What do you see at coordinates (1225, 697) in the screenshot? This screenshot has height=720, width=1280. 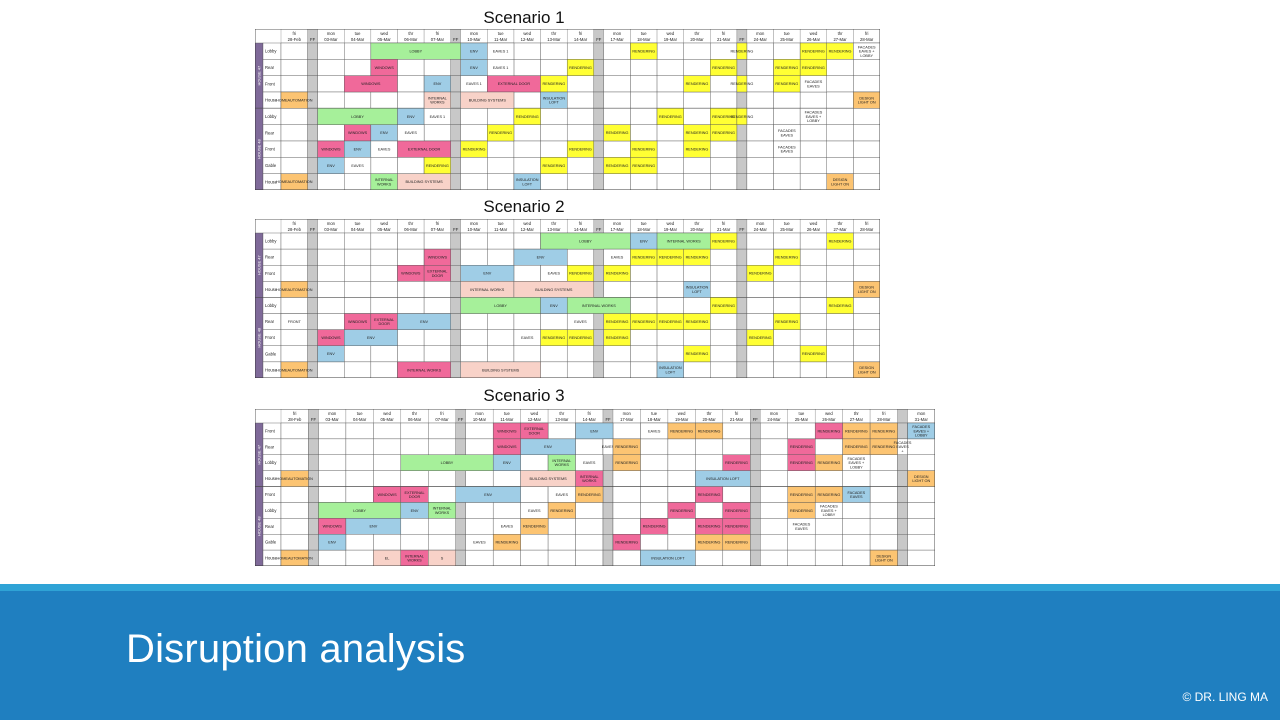 I see `copyright-notice: © DR. LING MA` at bounding box center [1225, 697].